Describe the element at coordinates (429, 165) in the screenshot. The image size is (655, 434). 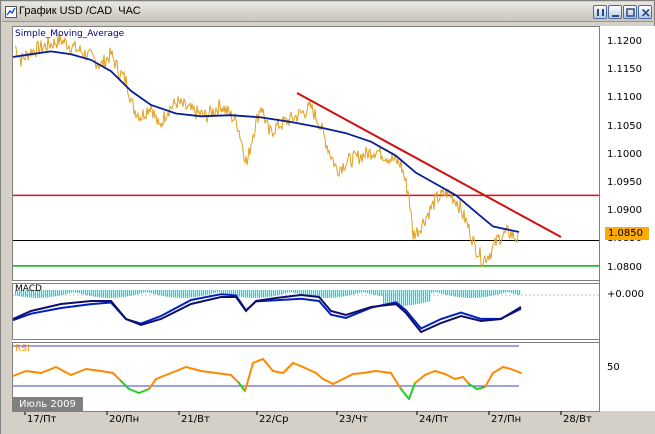
I see `trend-line` at that location.